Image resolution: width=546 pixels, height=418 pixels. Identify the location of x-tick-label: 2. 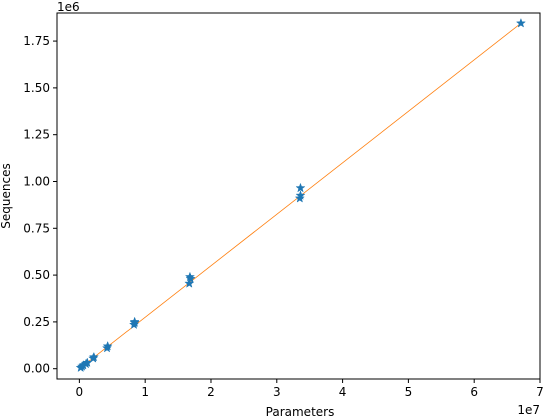
(211, 392).